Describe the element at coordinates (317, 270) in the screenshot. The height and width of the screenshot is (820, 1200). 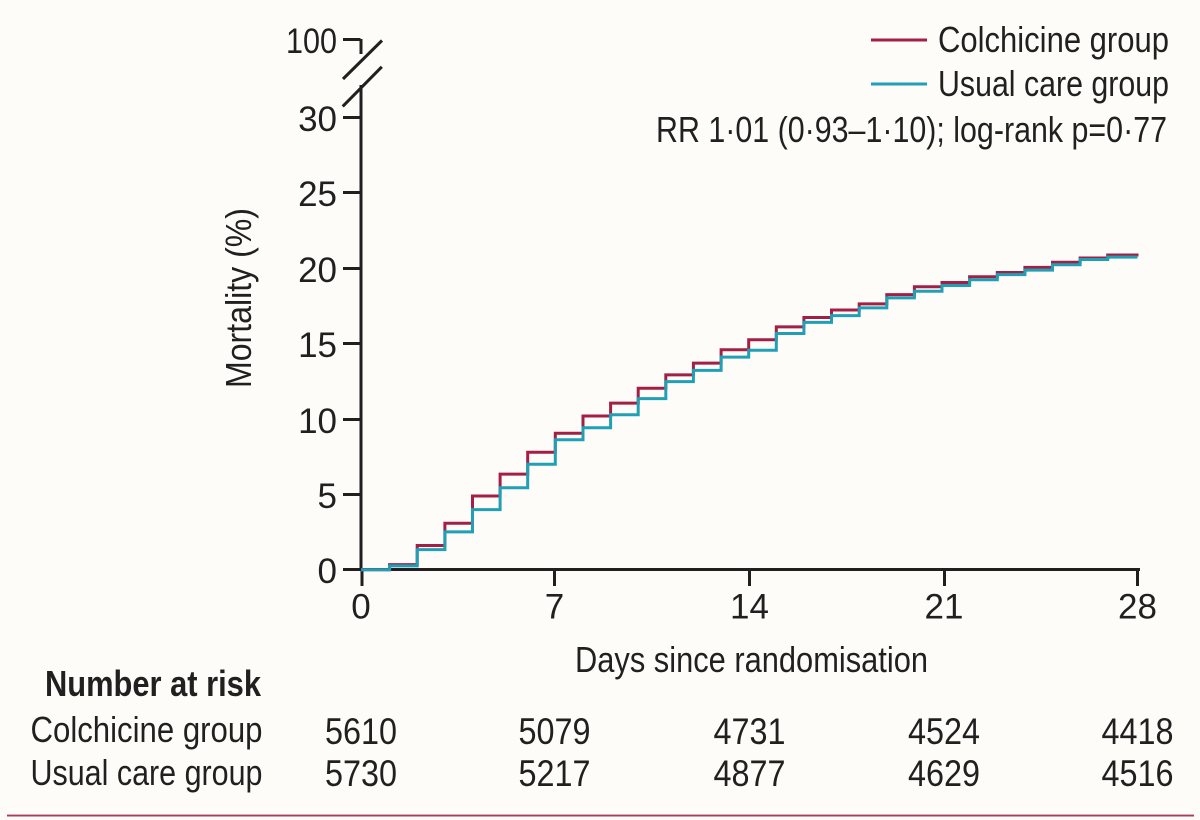
I see `svg-text: 20` at that location.